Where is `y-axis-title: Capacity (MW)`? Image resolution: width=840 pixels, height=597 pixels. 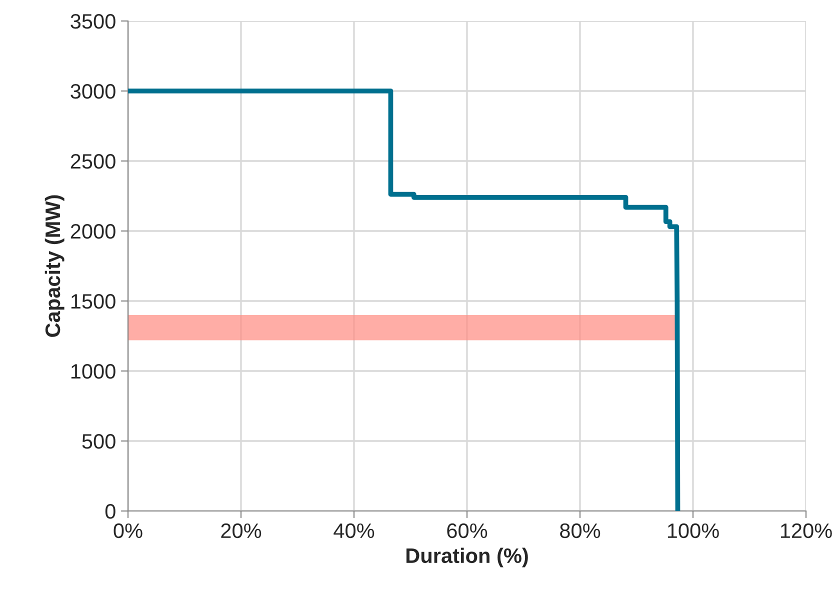
y-axis-title: Capacity (MW) is located at coordinates (54, 266).